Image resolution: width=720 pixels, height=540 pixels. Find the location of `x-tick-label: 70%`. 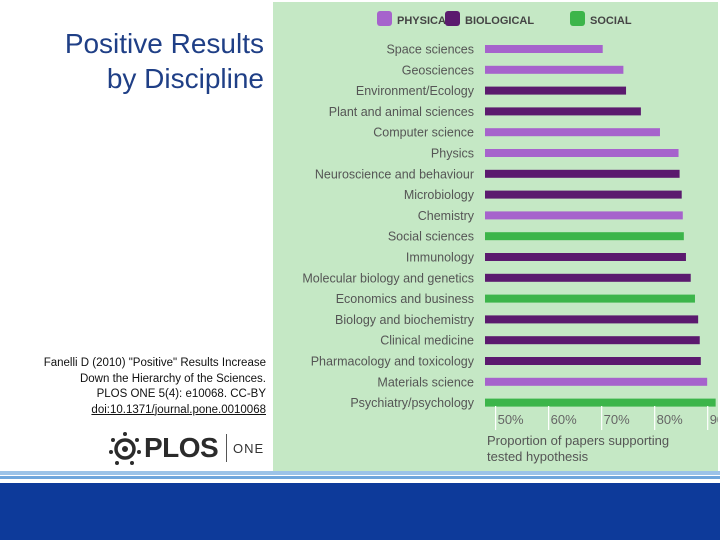

x-tick-label: 70% is located at coordinates (617, 419).